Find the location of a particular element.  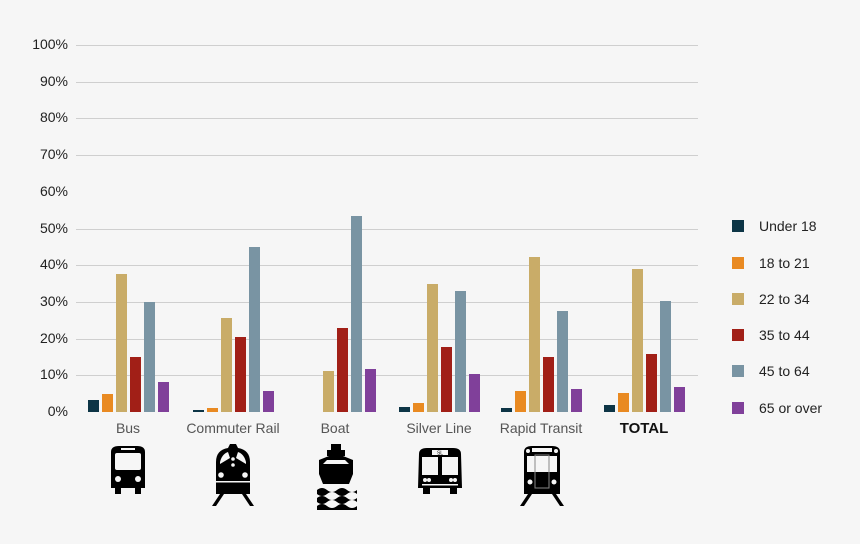

y-tick-label: 80% is located at coordinates (53, 117).